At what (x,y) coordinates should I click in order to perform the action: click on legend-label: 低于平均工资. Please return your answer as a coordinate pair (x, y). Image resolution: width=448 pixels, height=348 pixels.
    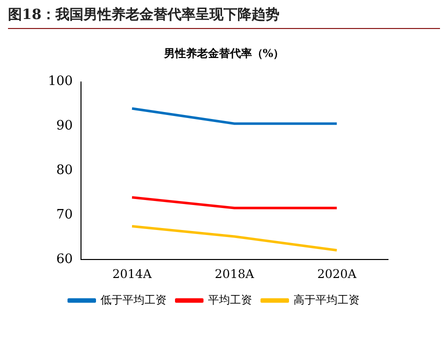
    Looking at the image, I should click on (133, 299).